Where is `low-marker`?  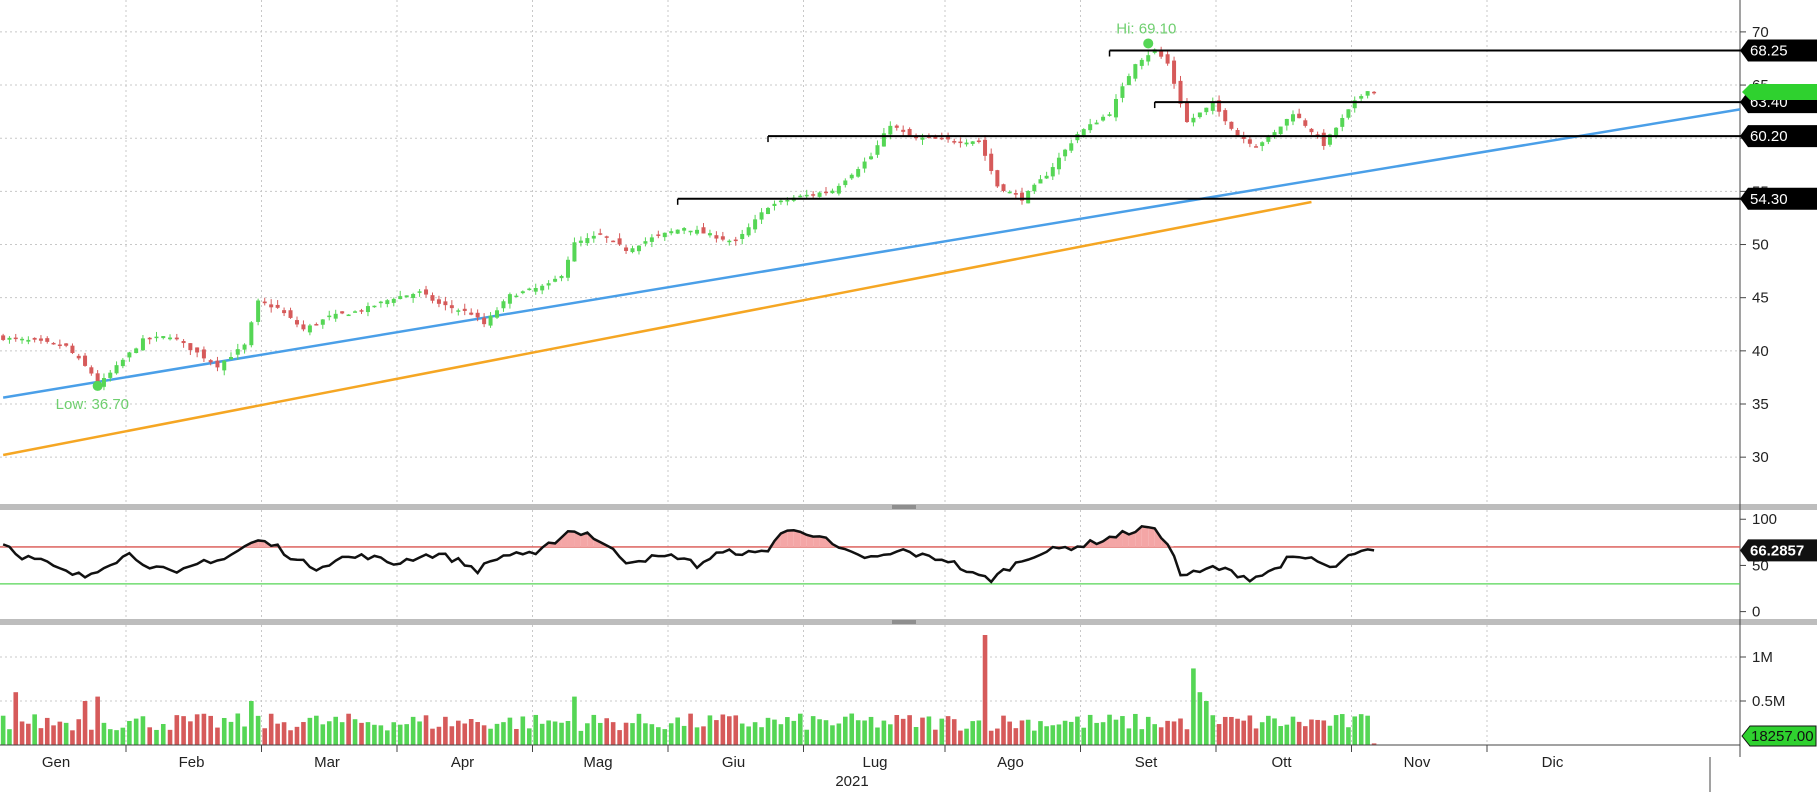
low-marker is located at coordinates (97, 385).